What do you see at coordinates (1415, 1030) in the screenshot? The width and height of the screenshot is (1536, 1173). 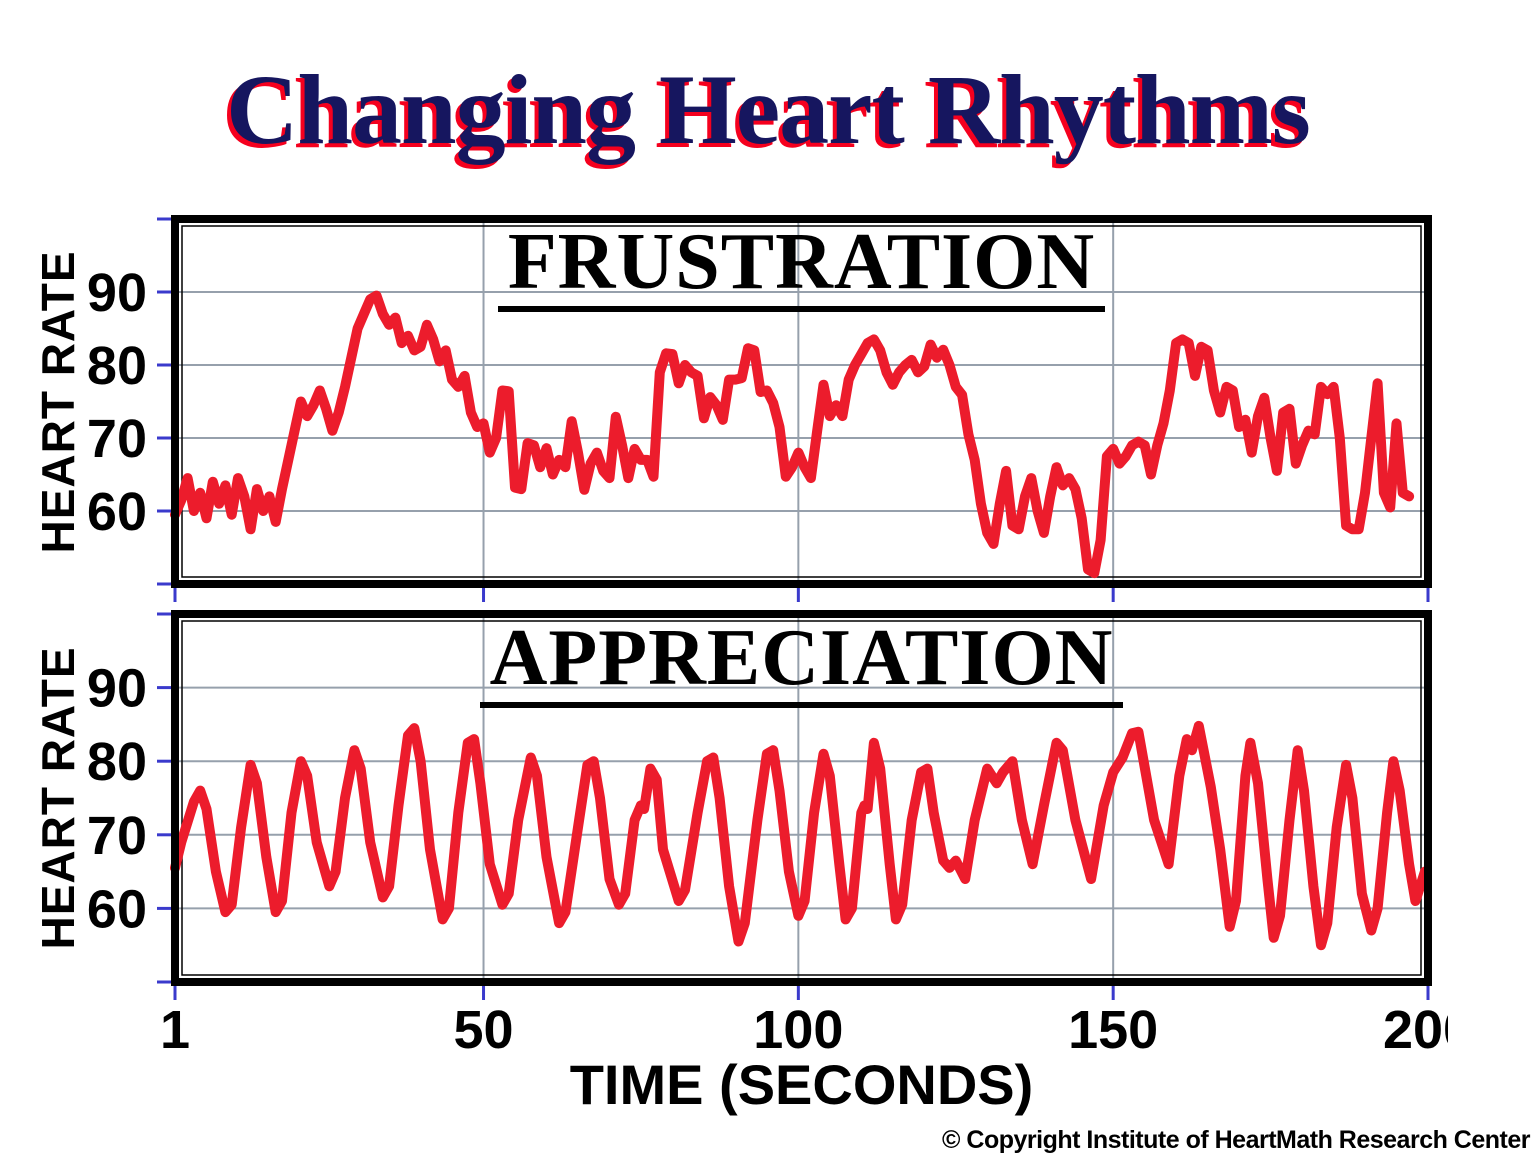 I see `x-tick-label: 200` at bounding box center [1415, 1030].